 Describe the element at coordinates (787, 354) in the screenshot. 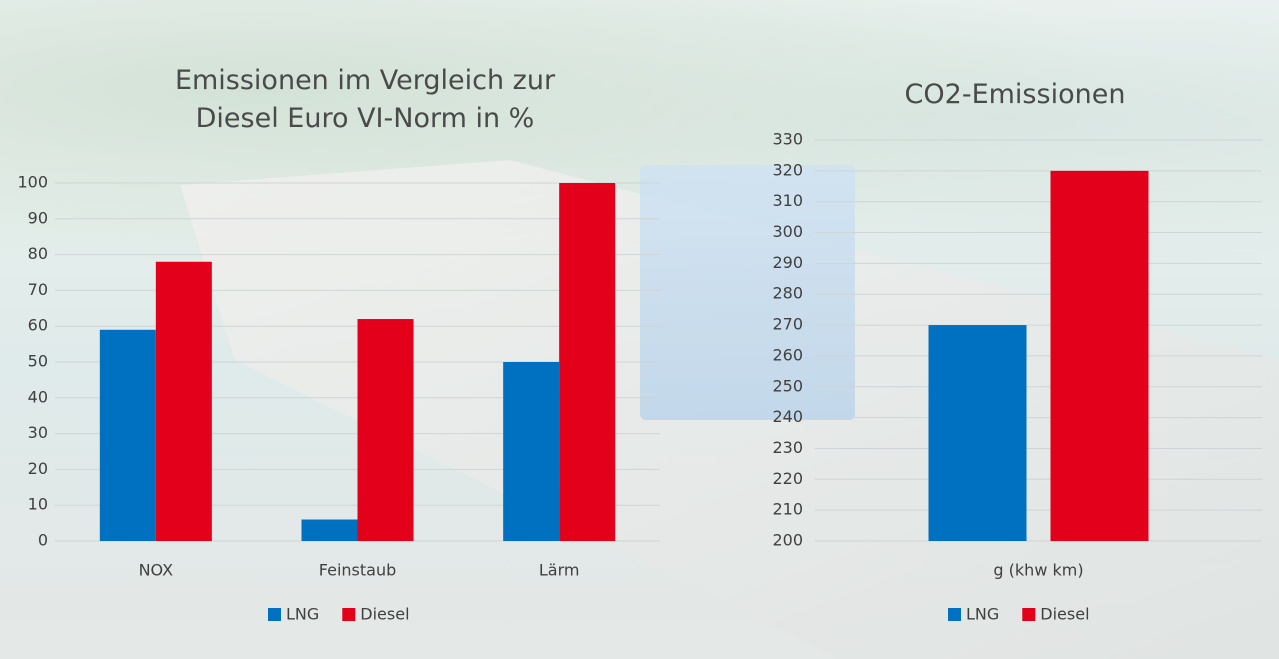

I see `y-tick-label: 260` at that location.